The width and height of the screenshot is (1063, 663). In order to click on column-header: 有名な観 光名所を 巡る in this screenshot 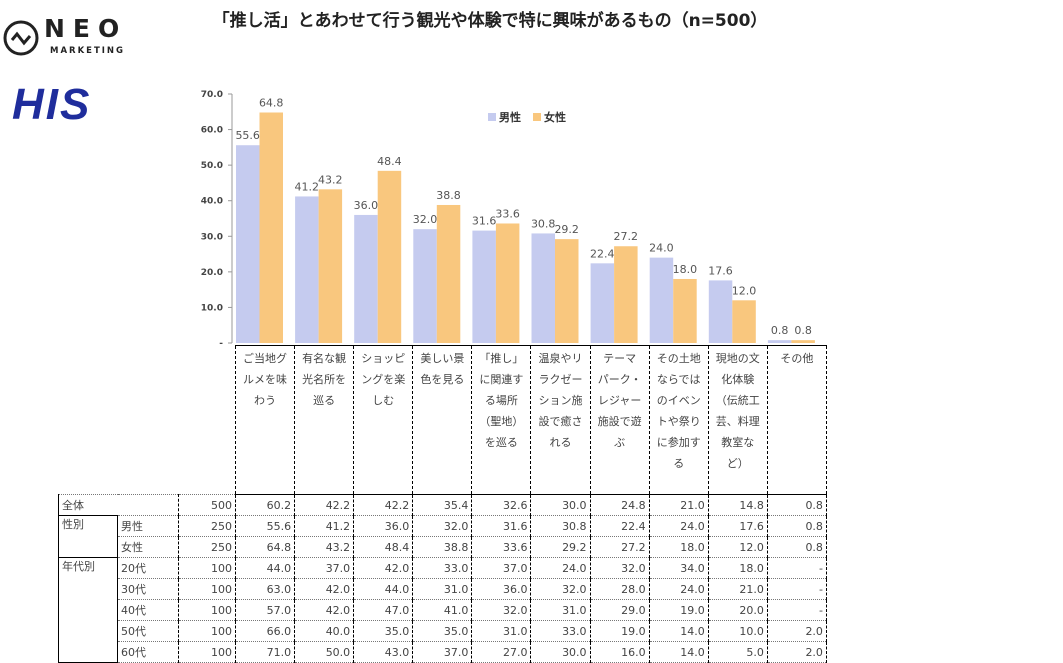, I will do `click(324, 420)`.